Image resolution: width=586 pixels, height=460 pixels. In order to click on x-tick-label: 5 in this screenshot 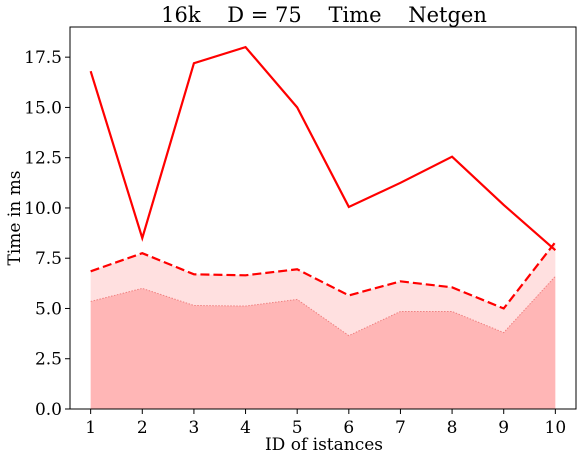, I will do `click(297, 428)`.